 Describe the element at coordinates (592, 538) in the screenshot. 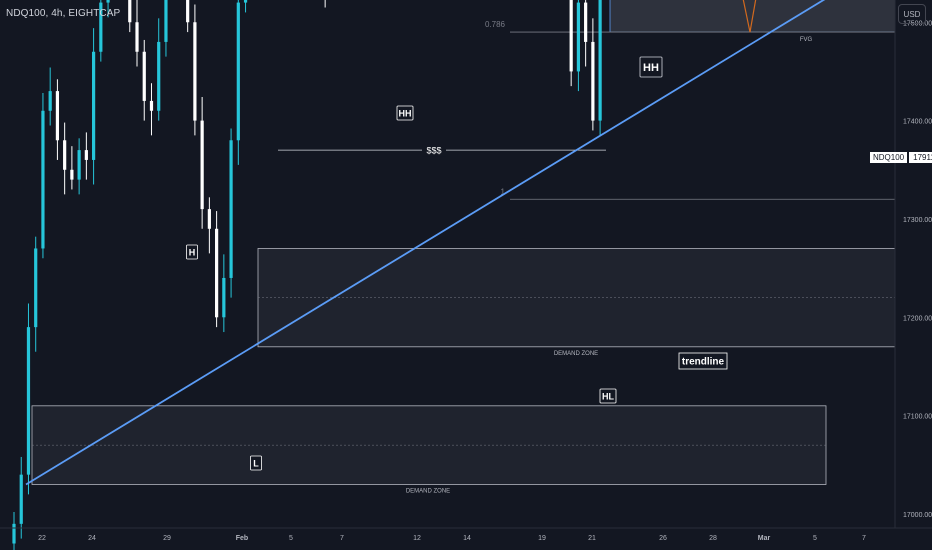

I see `x-tick-label: 21` at that location.